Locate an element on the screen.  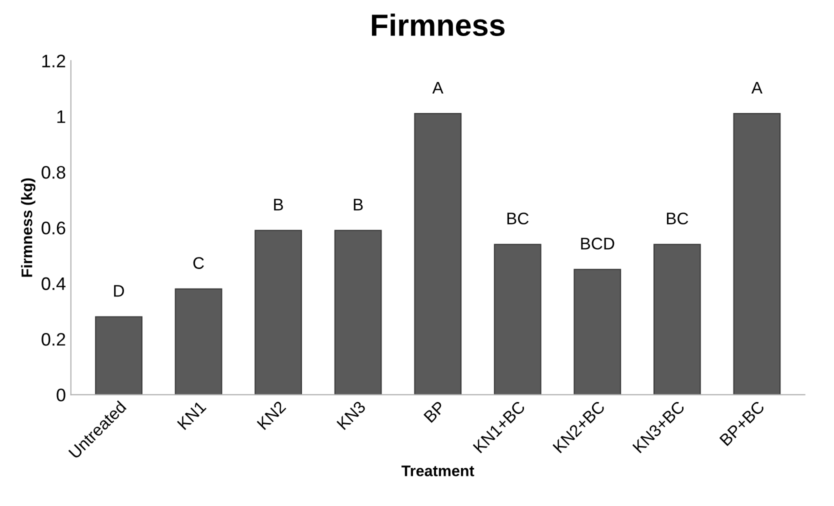
annotation: BCD is located at coordinates (597, 244).